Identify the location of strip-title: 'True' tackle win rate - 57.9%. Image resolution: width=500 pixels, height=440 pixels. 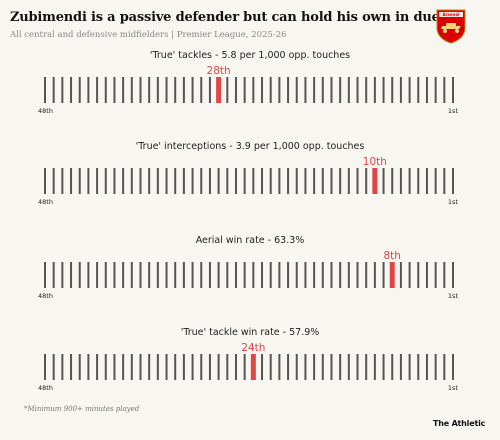
(250, 332).